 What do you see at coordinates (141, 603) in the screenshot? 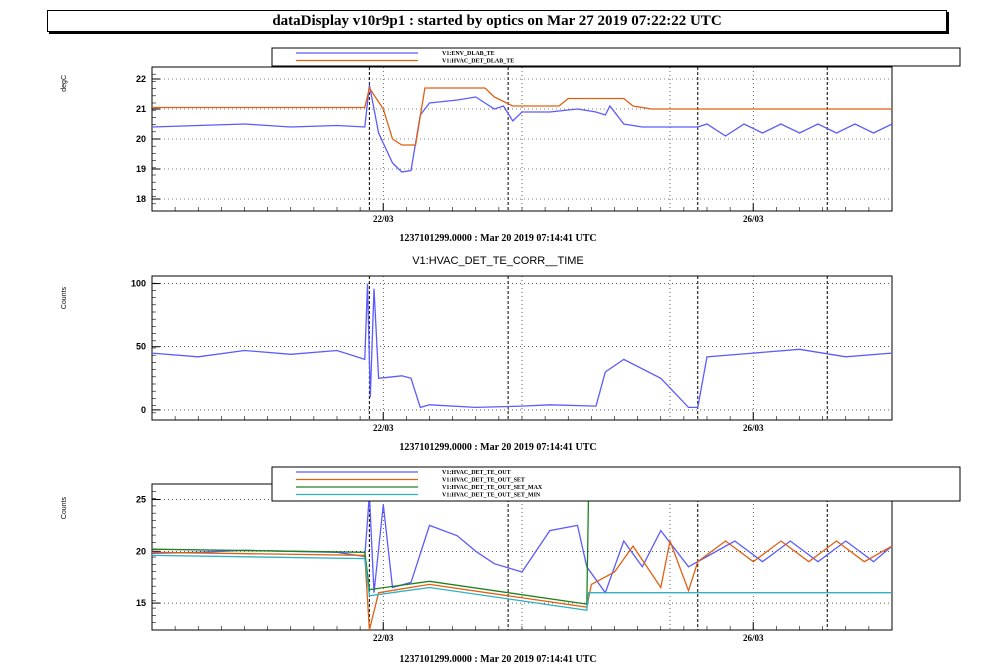
I see `y-tick-label: 15` at bounding box center [141, 603].